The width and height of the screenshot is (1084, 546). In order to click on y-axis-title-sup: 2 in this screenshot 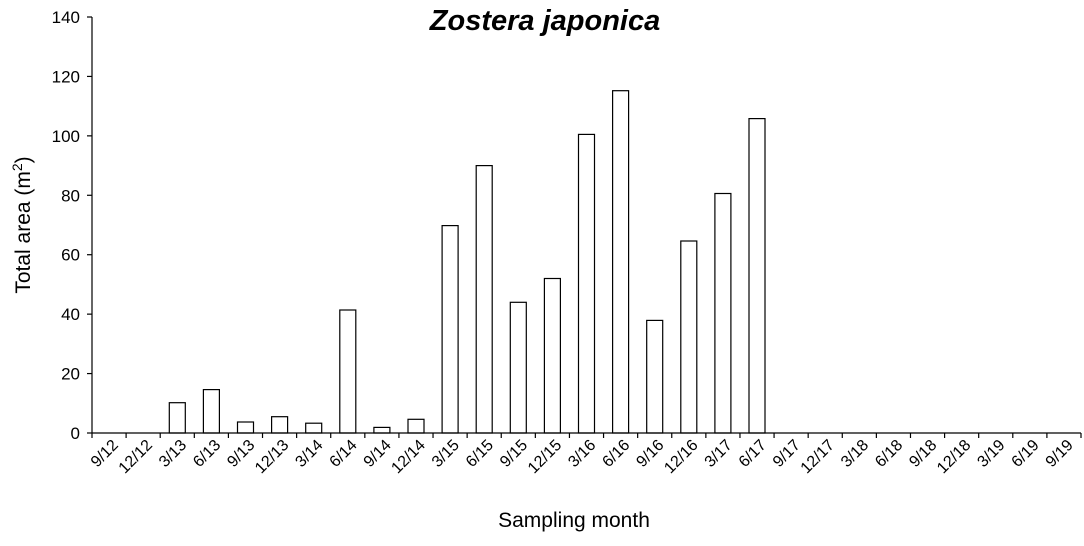, I will do `click(17, 167)`.